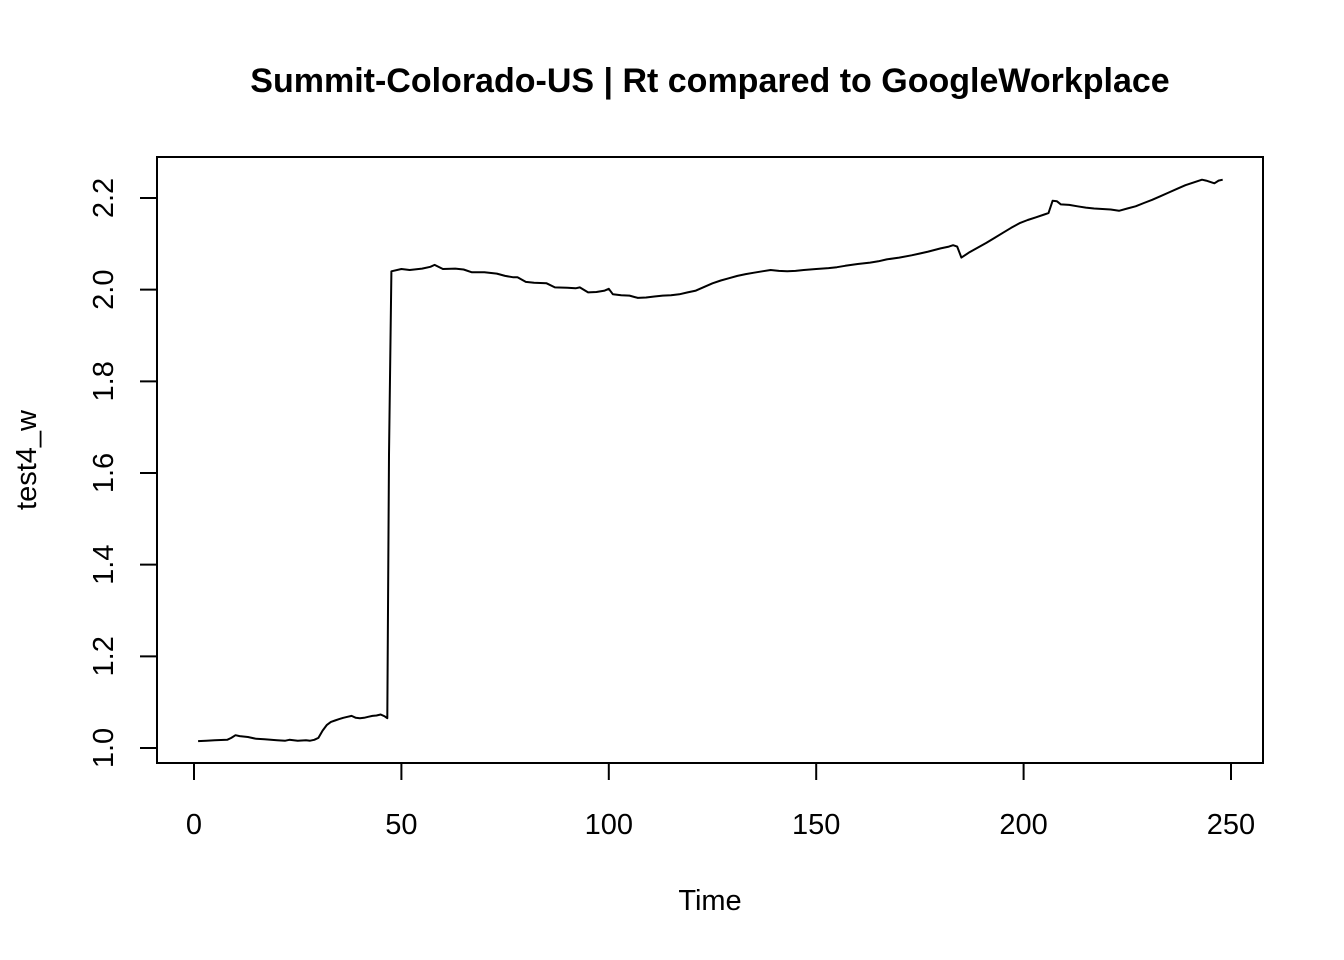 This screenshot has height=960, width=1344. Describe the element at coordinates (1023, 825) in the screenshot. I see `x-tick-label: 200` at that location.